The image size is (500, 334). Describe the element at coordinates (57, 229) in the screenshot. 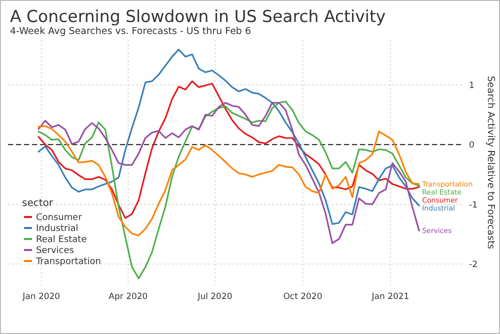

I see `legend-label: Industrial` at that location.